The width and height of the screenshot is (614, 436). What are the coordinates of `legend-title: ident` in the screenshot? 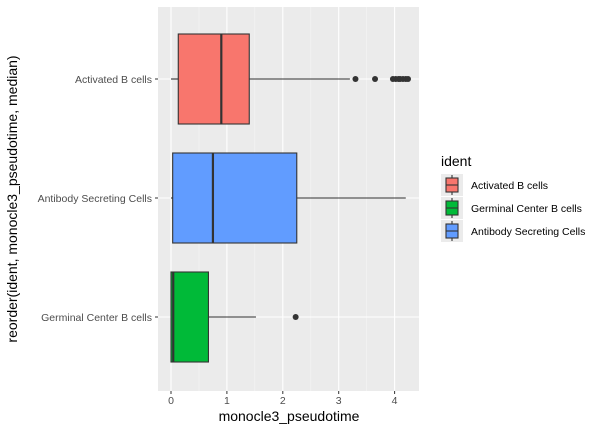 It's located at (456, 161).